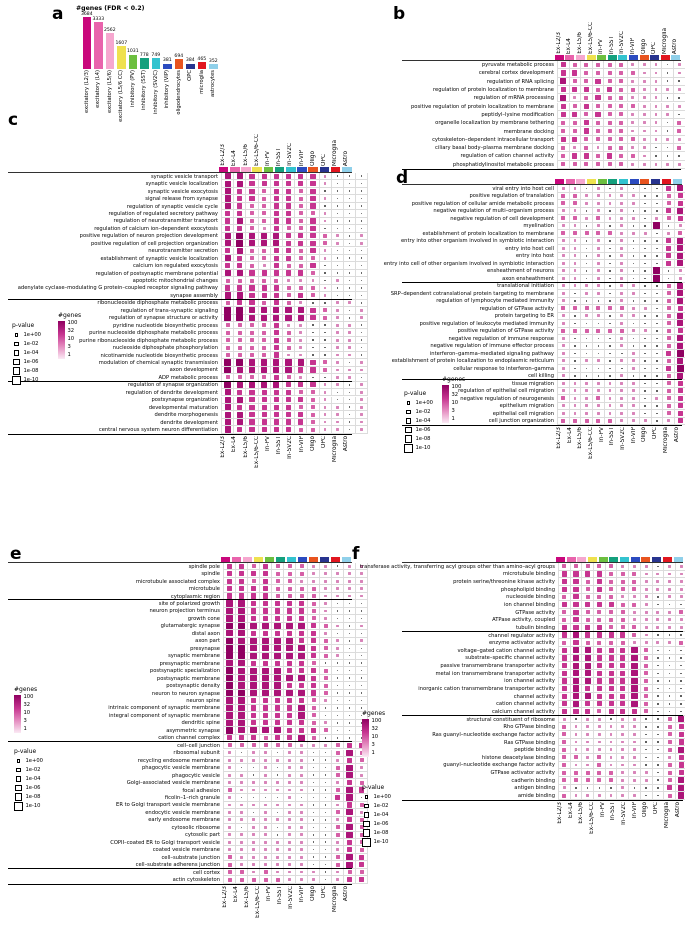  Describe the element at coordinates (480, 789) in the screenshot. I see `go-term-label: antigen binding` at that location.